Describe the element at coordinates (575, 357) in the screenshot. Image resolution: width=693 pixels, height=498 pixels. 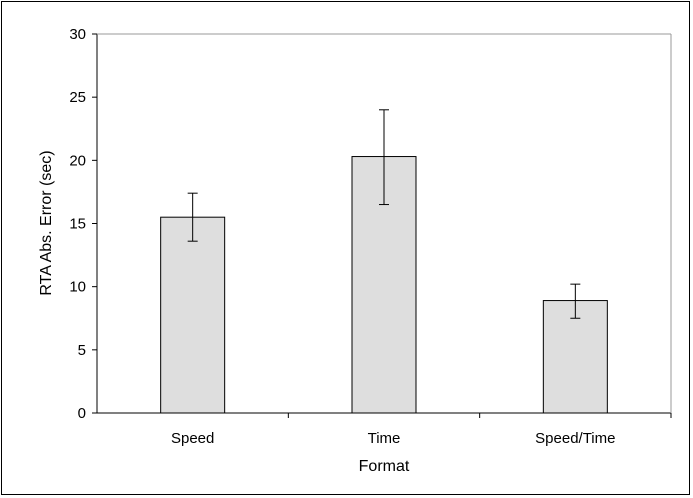
I see `bar-speed-time` at that location.